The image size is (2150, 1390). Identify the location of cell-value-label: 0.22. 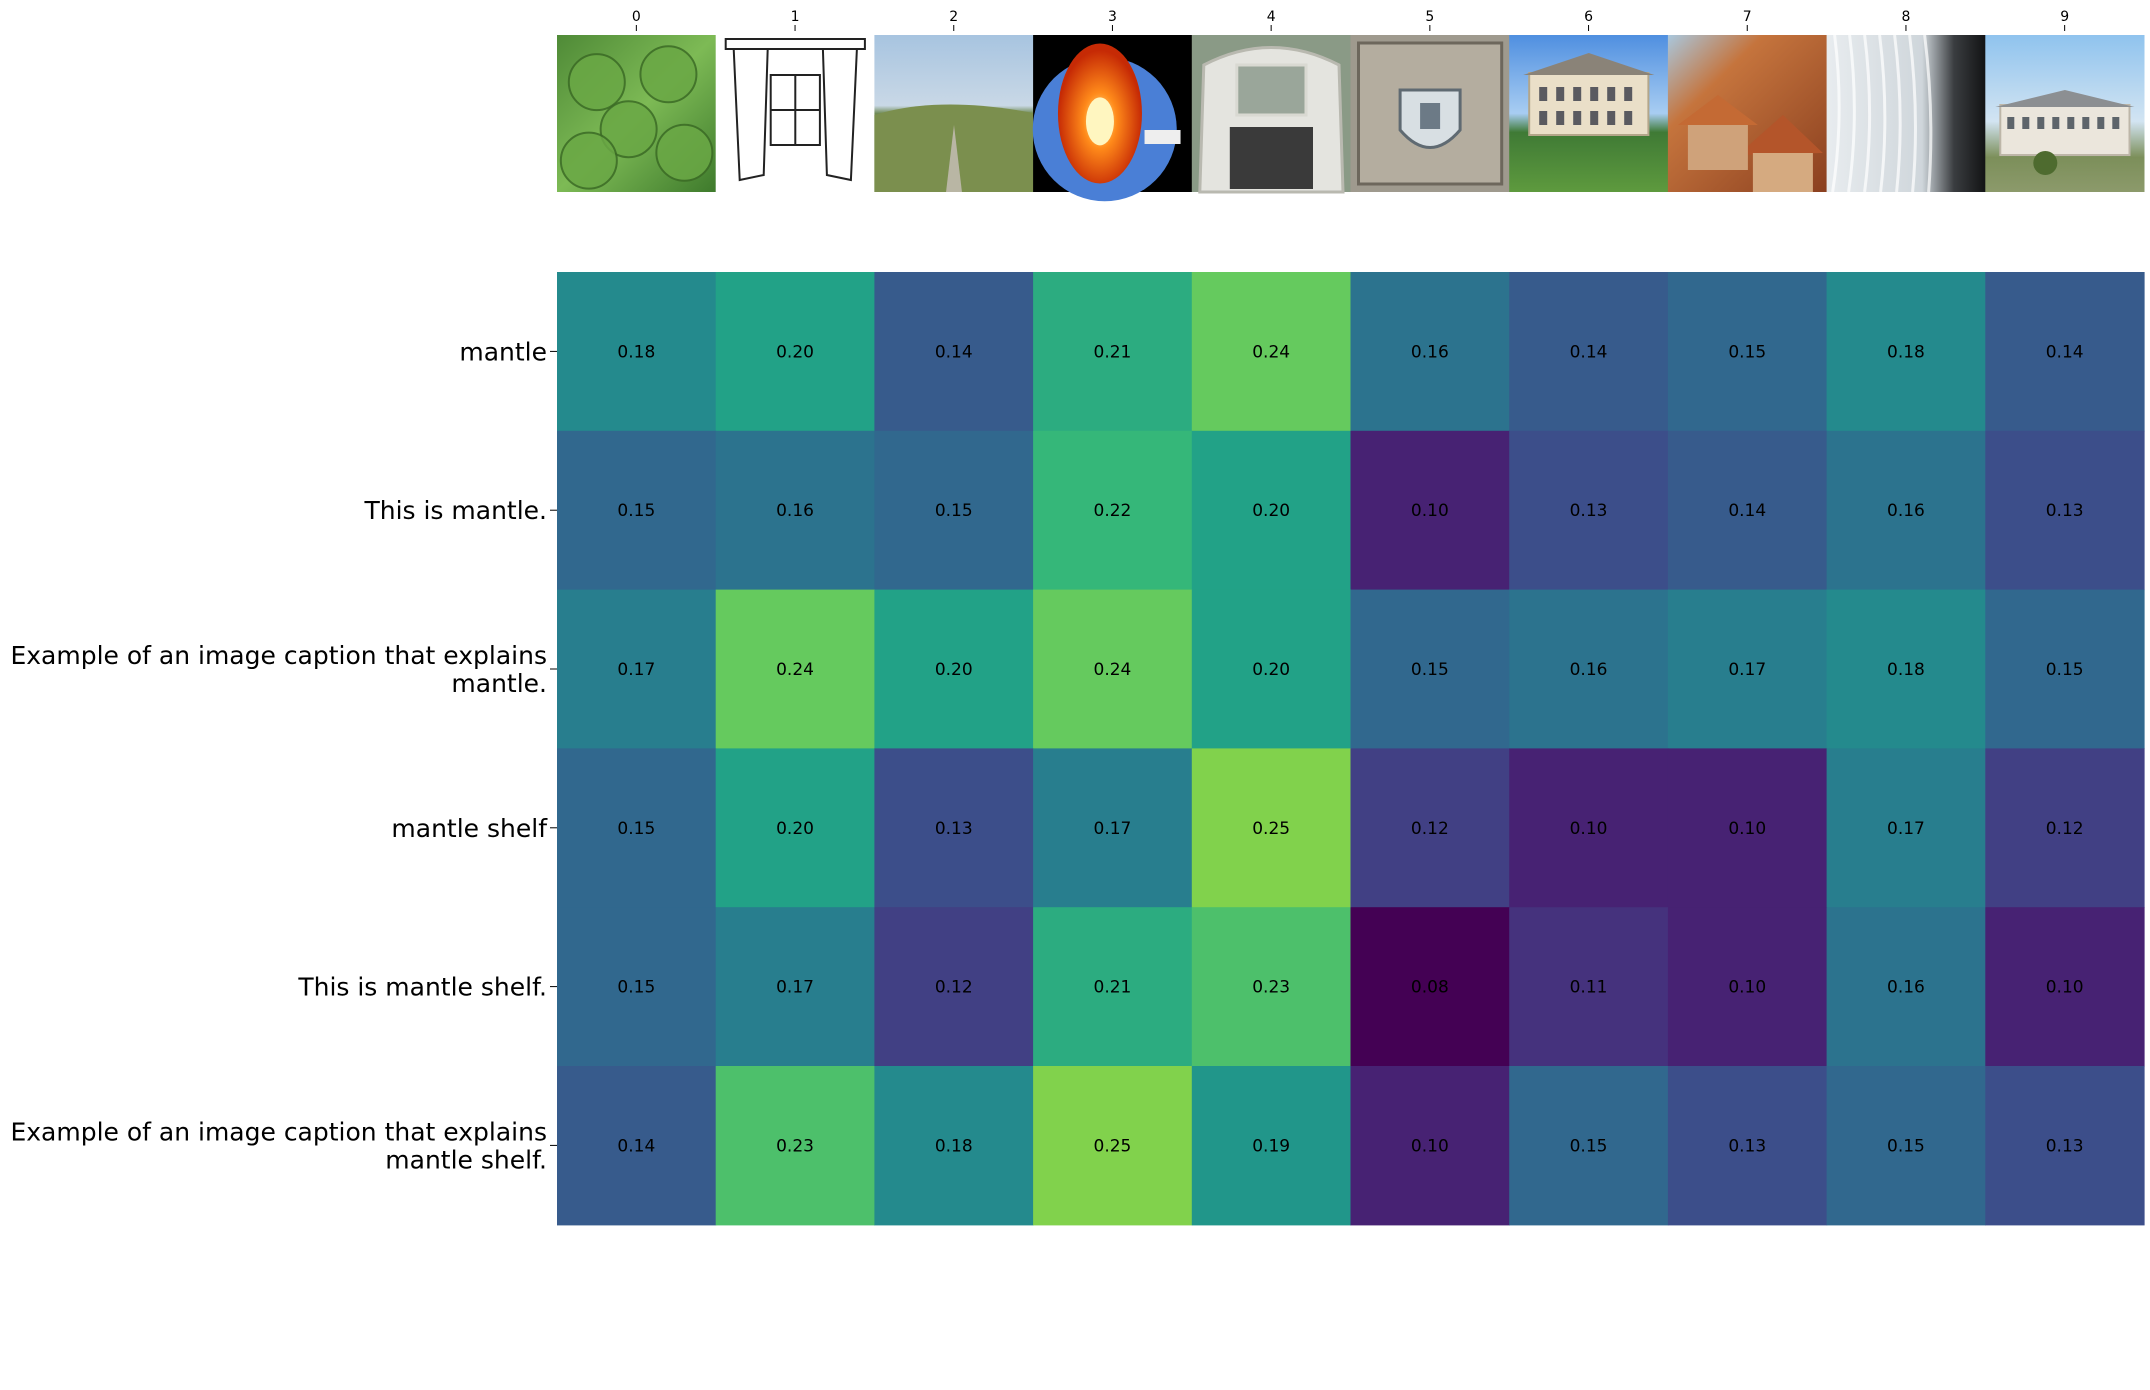
(1113, 511).